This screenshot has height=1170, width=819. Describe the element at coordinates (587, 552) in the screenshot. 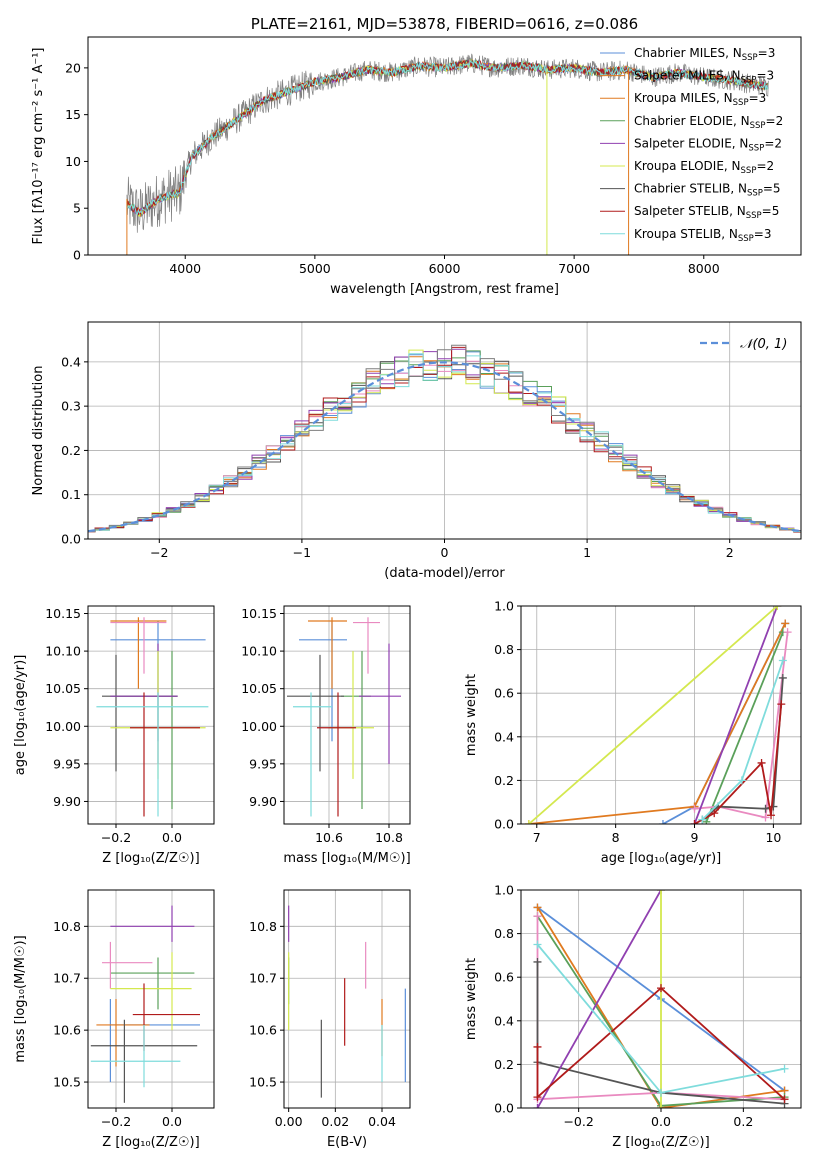

I see `xtick-label: 1` at that location.